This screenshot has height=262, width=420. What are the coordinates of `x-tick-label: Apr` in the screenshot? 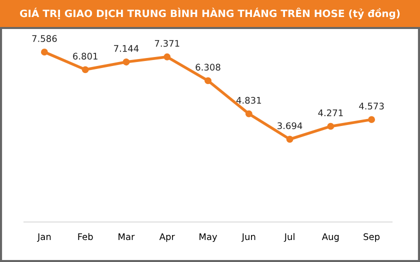 It's located at (167, 237).